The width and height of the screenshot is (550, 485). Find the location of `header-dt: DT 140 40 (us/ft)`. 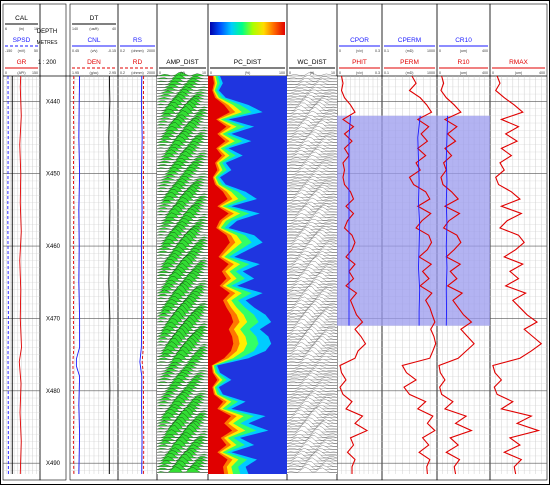

header-dt: DT 140 40 (us/ft) is located at coordinates (94, 23).